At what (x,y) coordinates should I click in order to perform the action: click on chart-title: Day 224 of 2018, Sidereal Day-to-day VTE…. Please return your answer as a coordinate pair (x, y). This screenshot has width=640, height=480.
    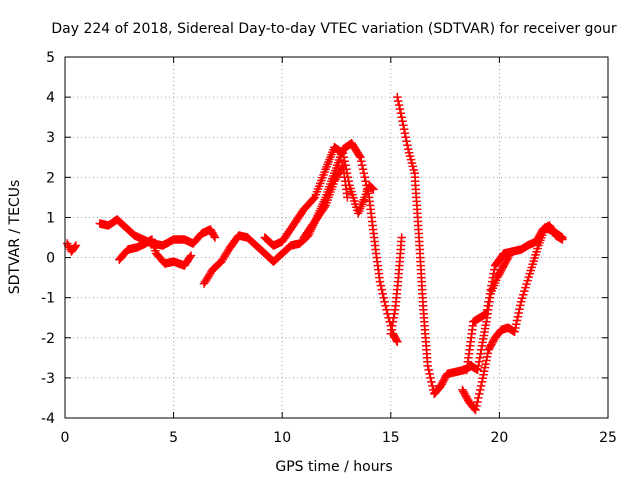
    Looking at the image, I should click on (334, 29).